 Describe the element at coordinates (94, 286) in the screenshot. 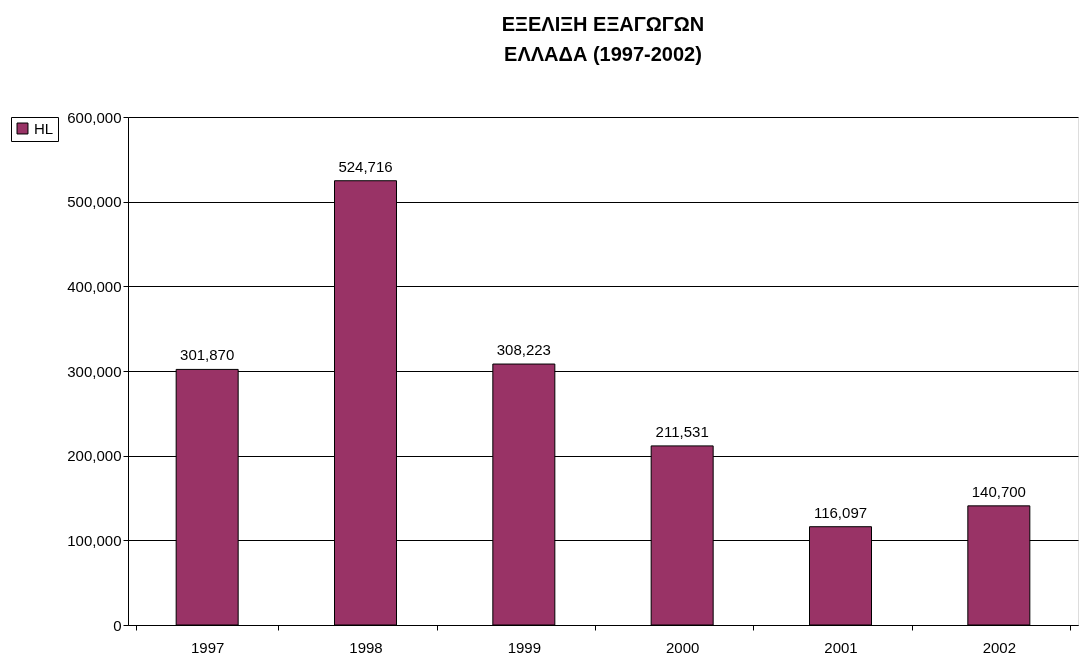

I see `y-tick-label: 400,000` at that location.